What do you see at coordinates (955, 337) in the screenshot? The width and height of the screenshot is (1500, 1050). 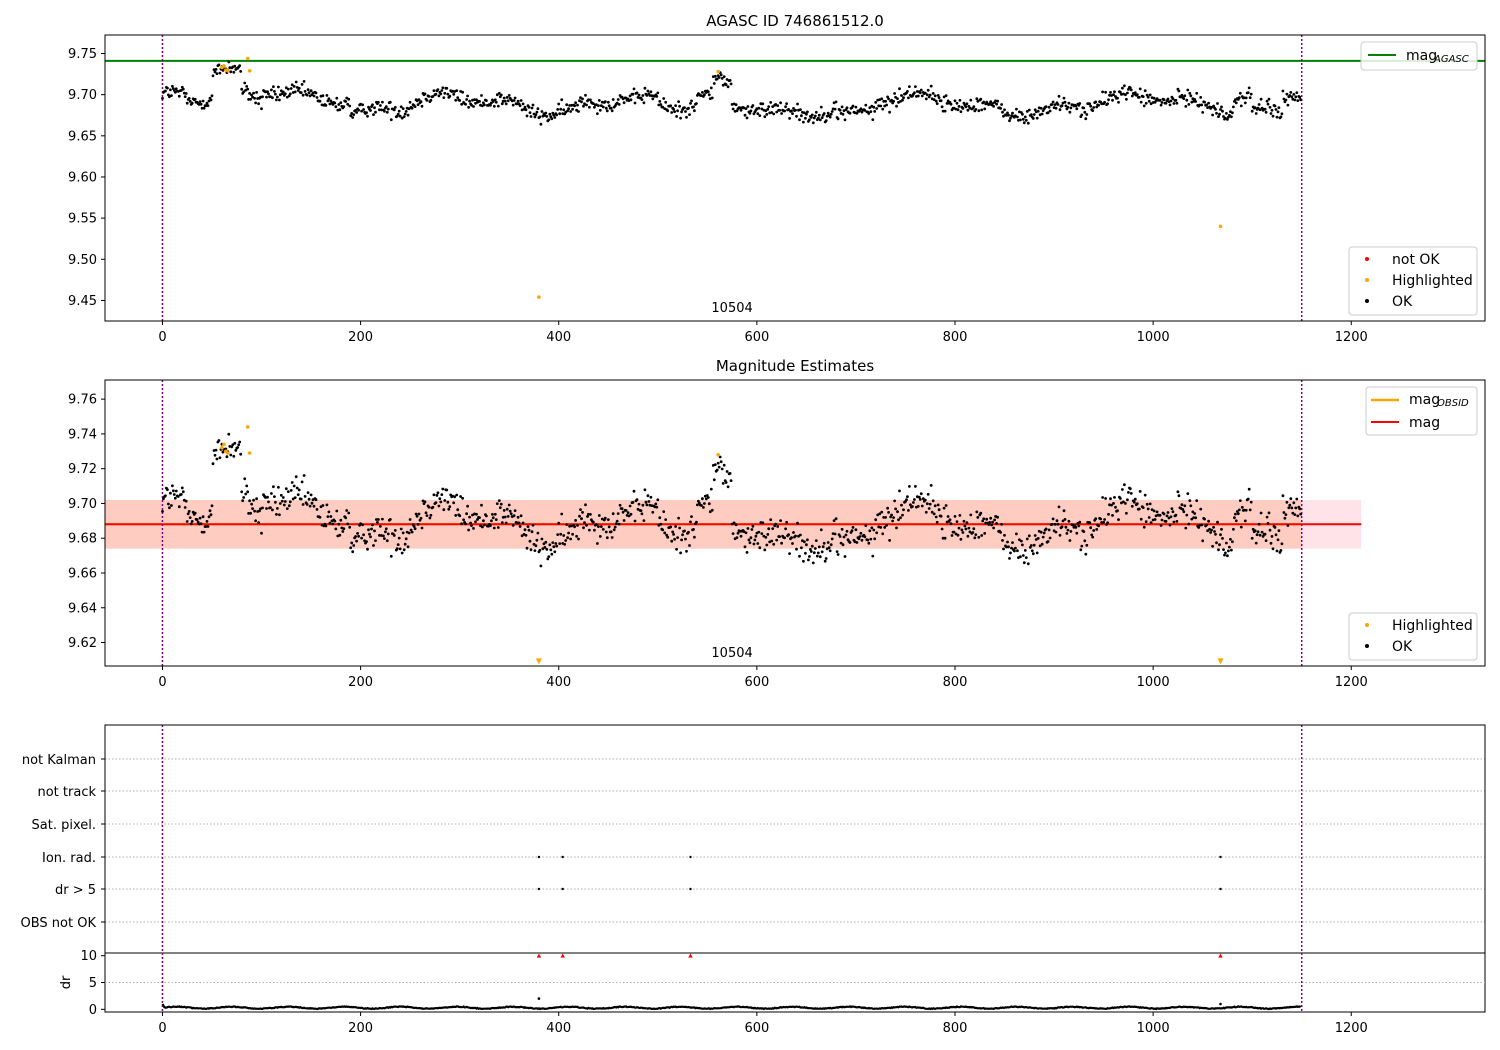 I see `panel1-xtick-label: 800` at bounding box center [955, 337].